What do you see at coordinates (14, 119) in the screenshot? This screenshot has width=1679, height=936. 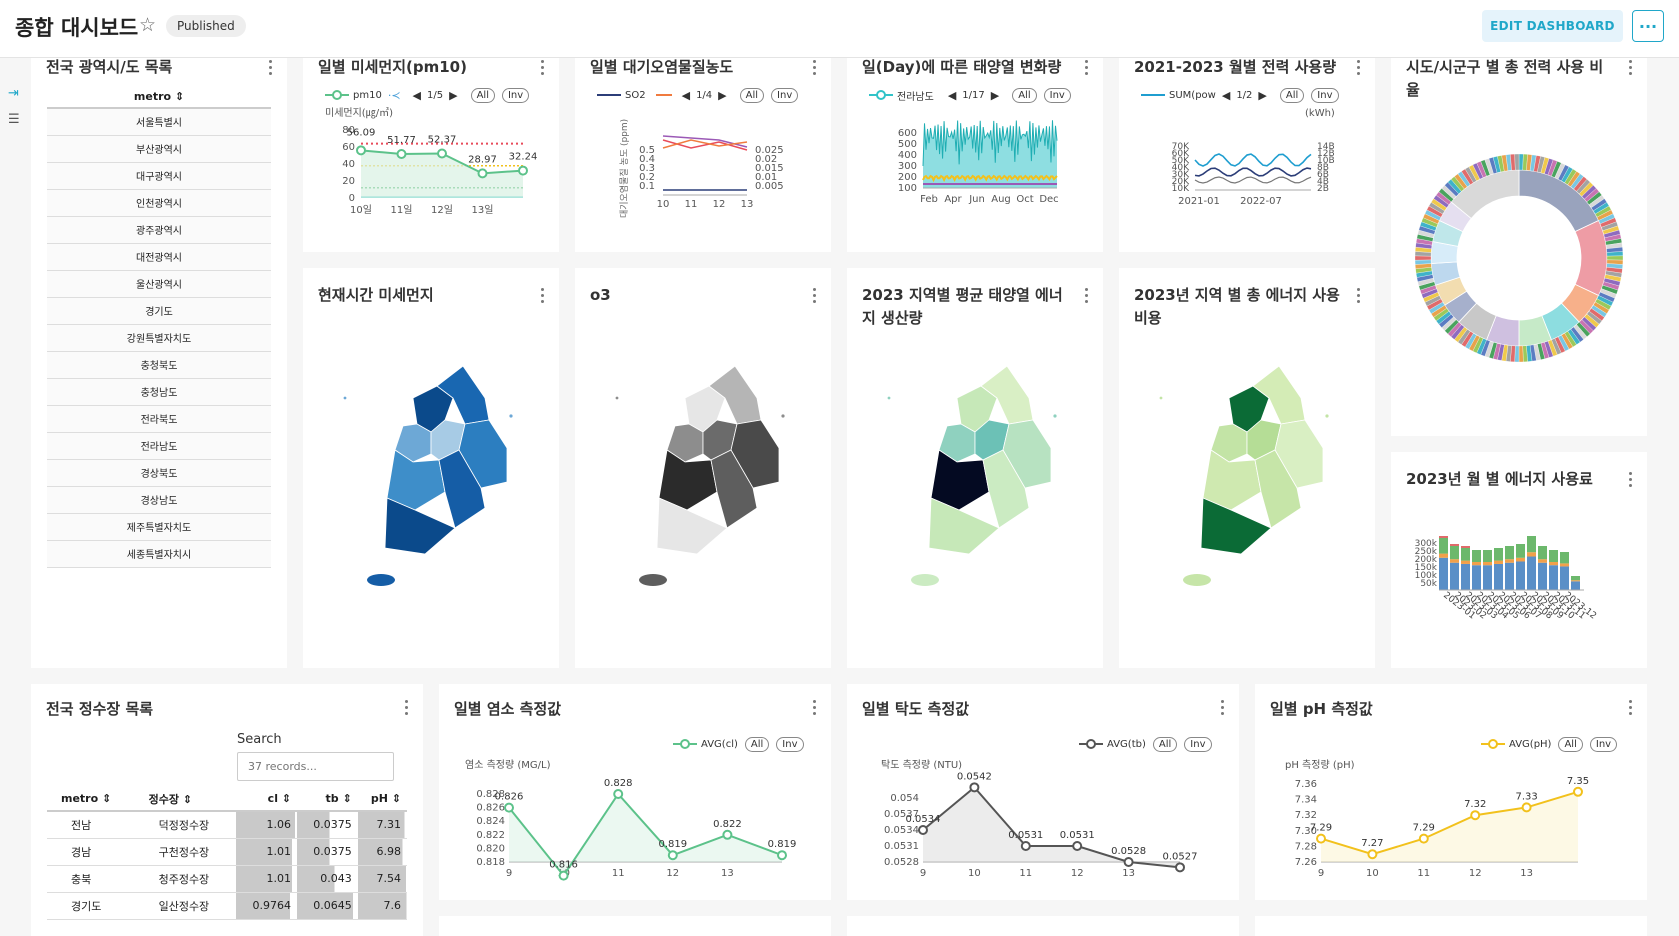 I see `filter-icon: ☰` at bounding box center [14, 119].